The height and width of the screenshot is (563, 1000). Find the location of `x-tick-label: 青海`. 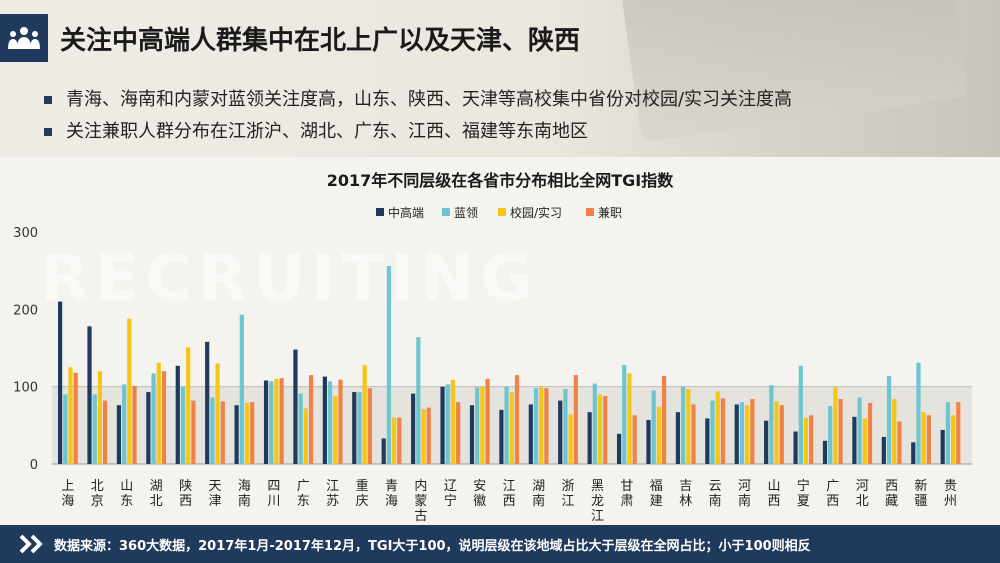

x-tick-label: 青海 is located at coordinates (391, 494).